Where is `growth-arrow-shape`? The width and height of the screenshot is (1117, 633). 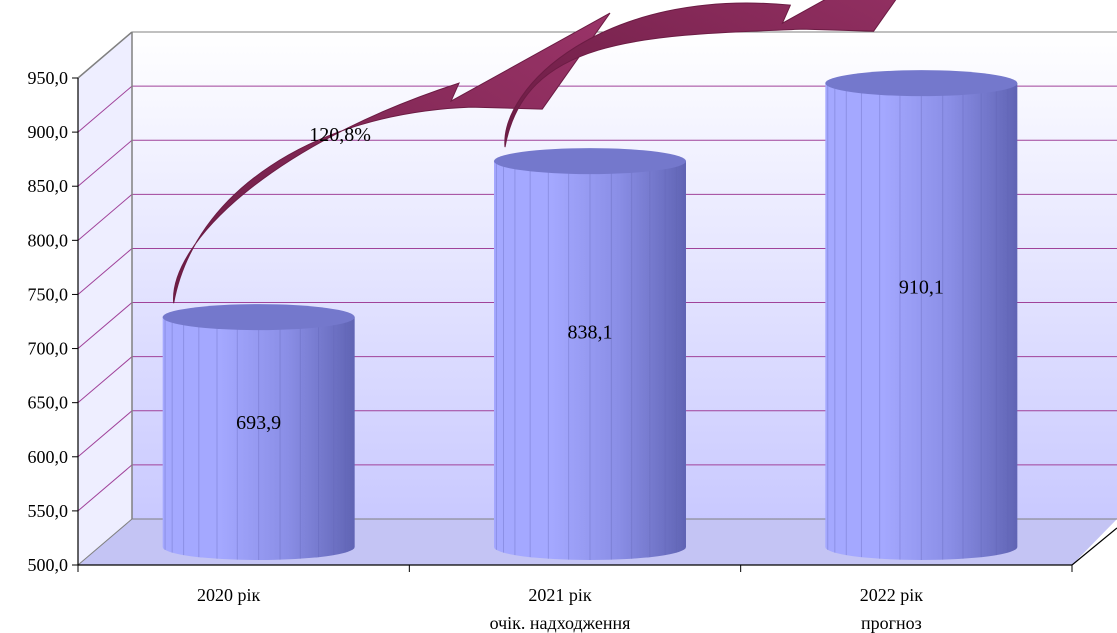 growth-arrow-shape is located at coordinates (700, 74).